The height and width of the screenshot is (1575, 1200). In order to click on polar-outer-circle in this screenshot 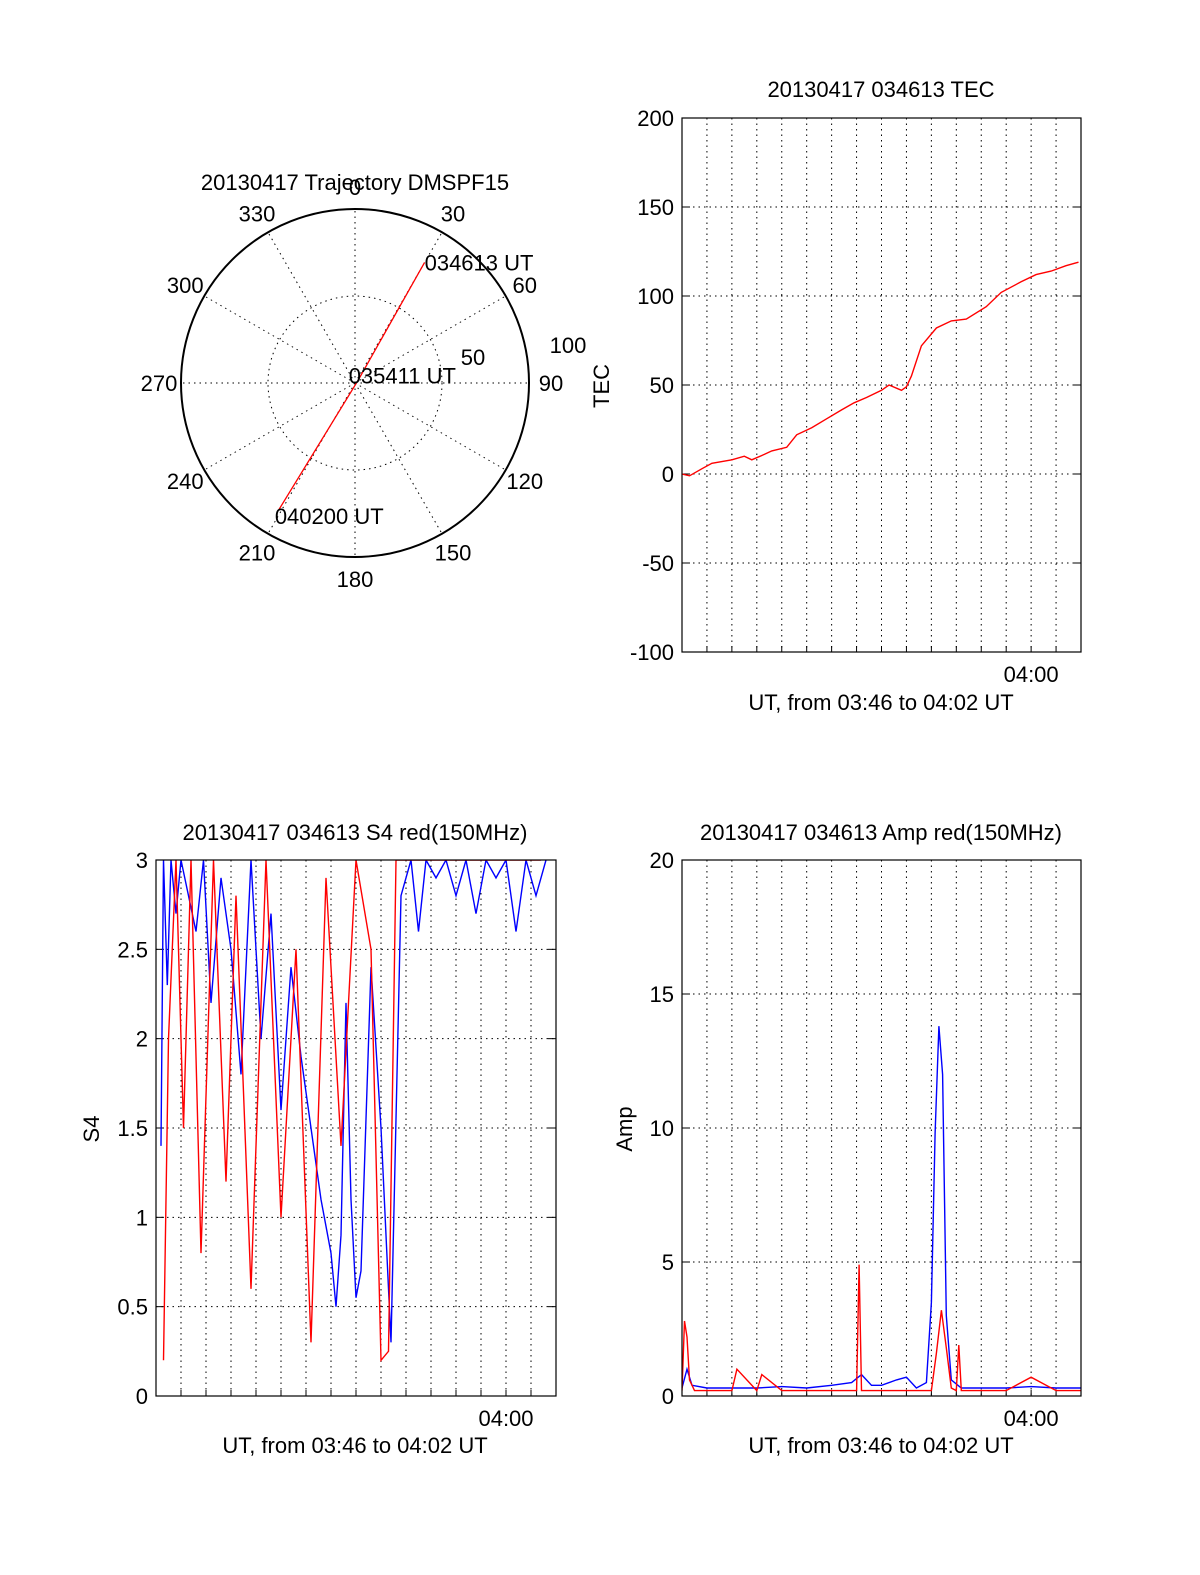, I will do `click(355, 383)`.